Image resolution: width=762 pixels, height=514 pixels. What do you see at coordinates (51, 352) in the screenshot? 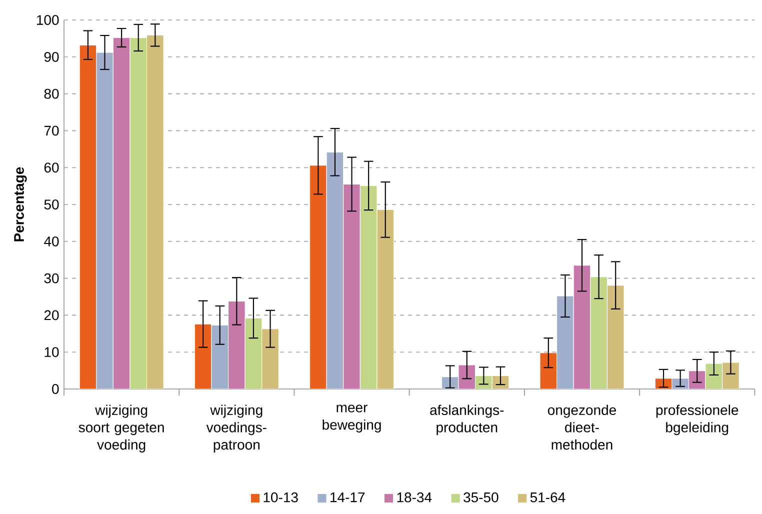
I see `y-tick-label: 10` at bounding box center [51, 352].